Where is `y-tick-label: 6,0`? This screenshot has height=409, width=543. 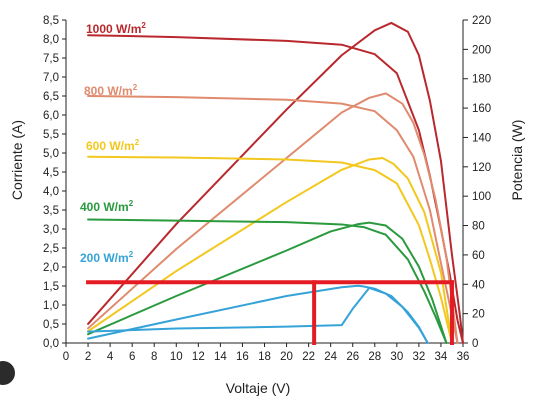
y-tick-label: 6,0 is located at coordinates (51, 116).